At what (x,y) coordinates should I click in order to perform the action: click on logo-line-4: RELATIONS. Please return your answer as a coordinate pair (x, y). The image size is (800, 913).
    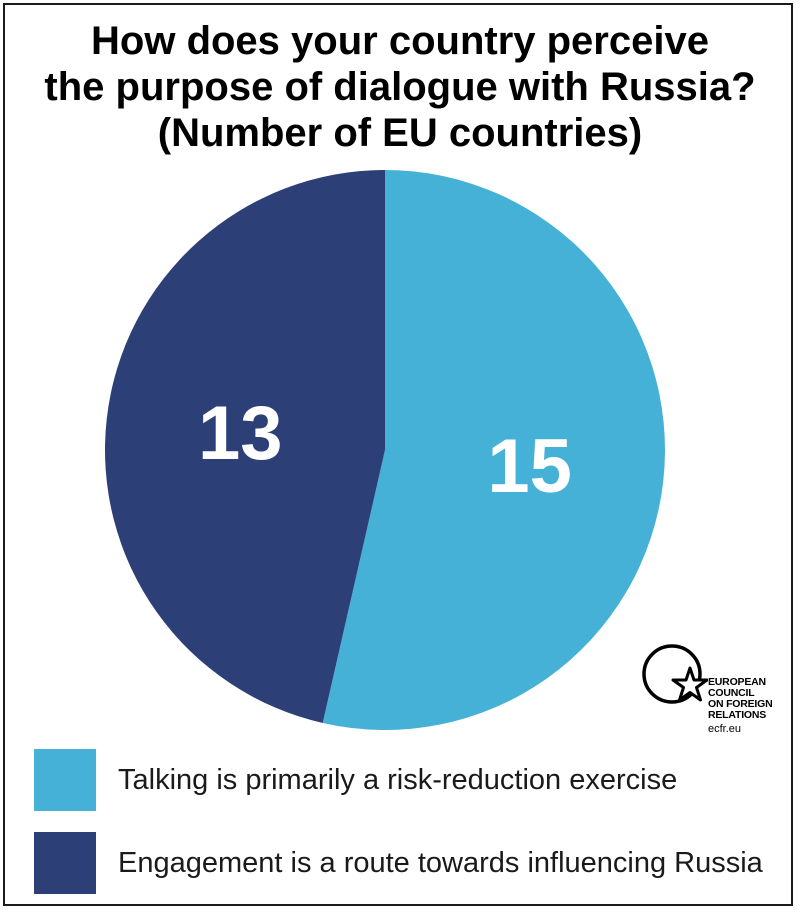
    Looking at the image, I should click on (737, 715).